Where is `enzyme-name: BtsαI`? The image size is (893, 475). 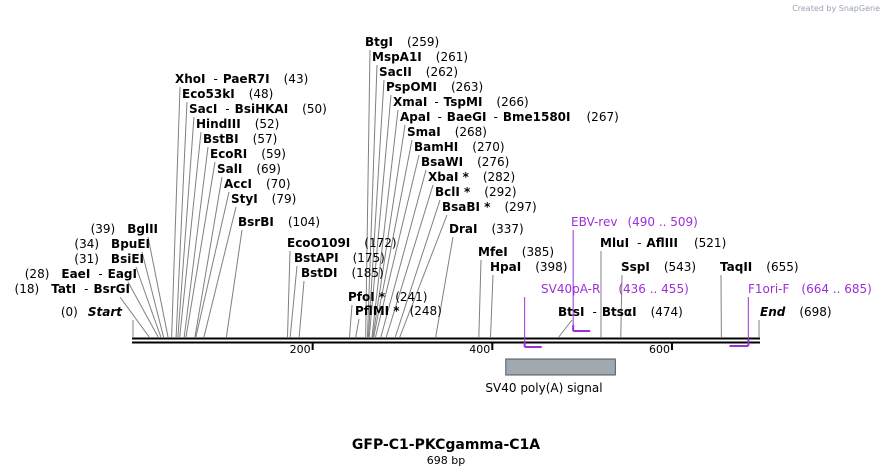 enzyme-name: BtsαI is located at coordinates (619, 312).